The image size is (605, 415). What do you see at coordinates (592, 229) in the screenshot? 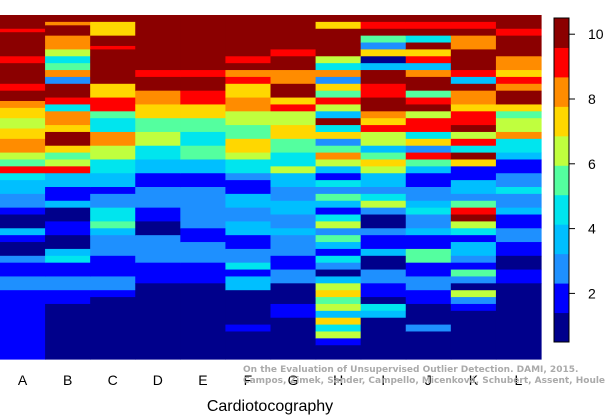
I see `colorbar-tick-label-4: 4` at bounding box center [592, 229].